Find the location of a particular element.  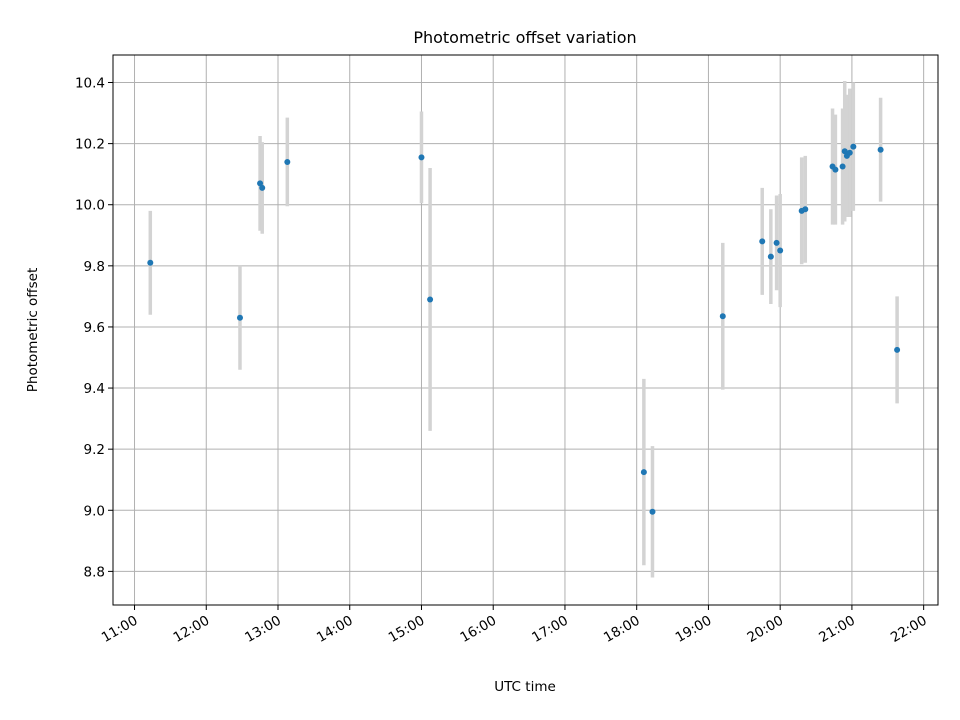

y-tick-label: 10.2 is located at coordinates (90, 145).